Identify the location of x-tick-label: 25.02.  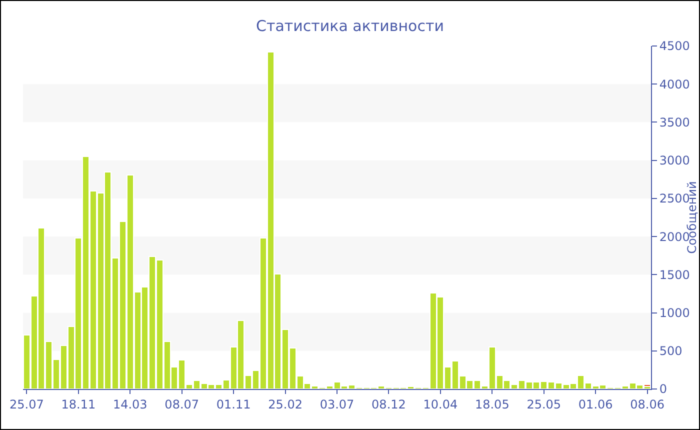
(285, 404).